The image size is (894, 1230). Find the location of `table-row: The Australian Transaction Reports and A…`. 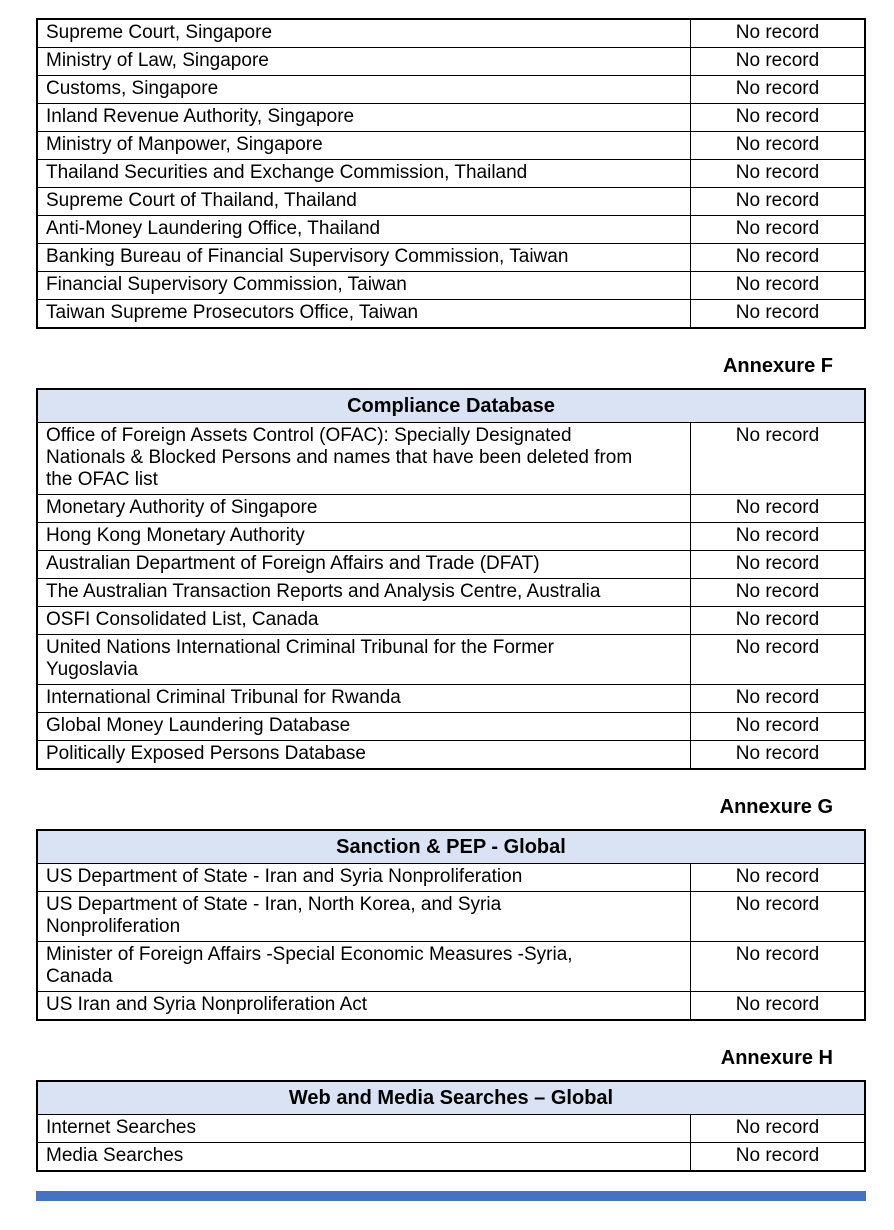

table-row: The Australian Transaction Reports and A… is located at coordinates (451, 592).